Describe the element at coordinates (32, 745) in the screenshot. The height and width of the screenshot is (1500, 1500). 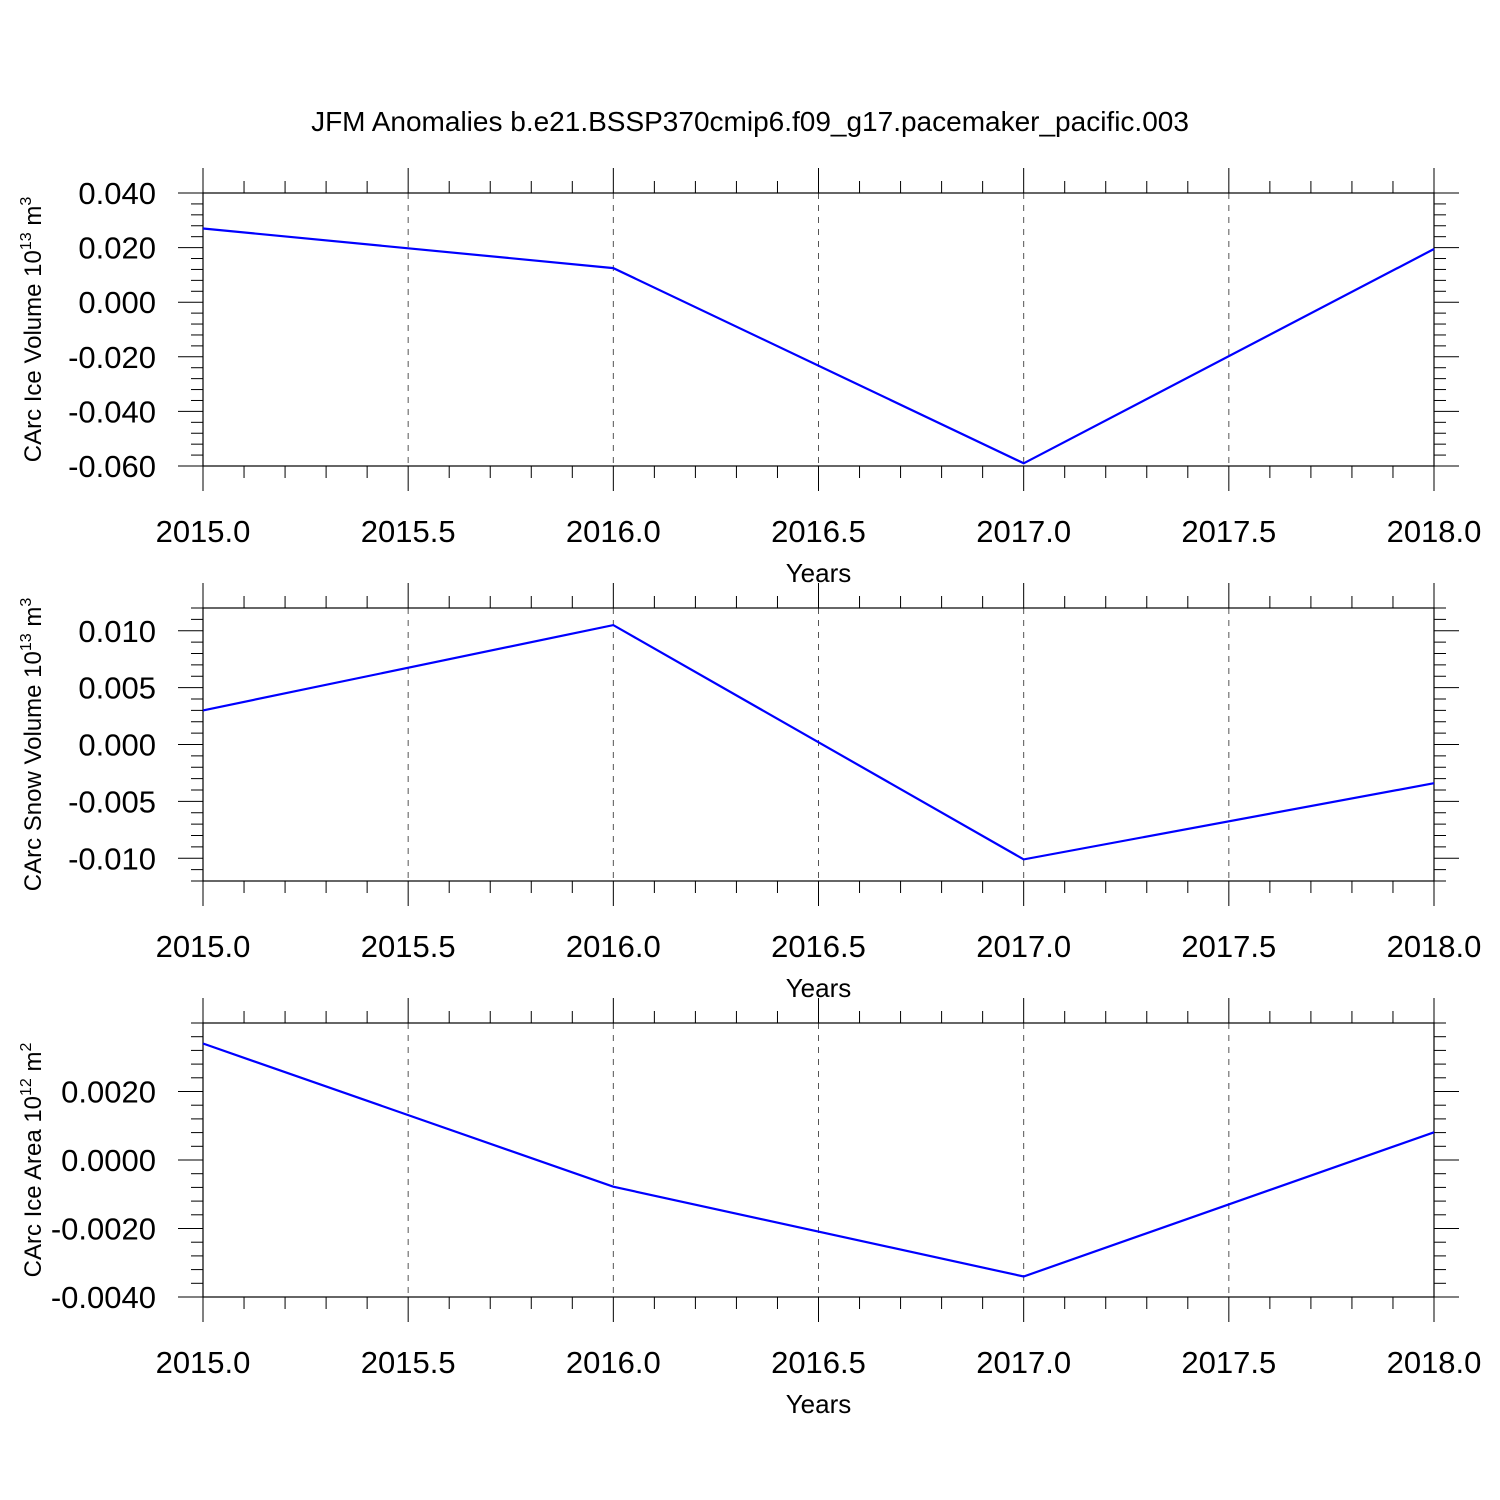
I see `y-axis-label: CArc Snow Volume 1013 m3` at that location.